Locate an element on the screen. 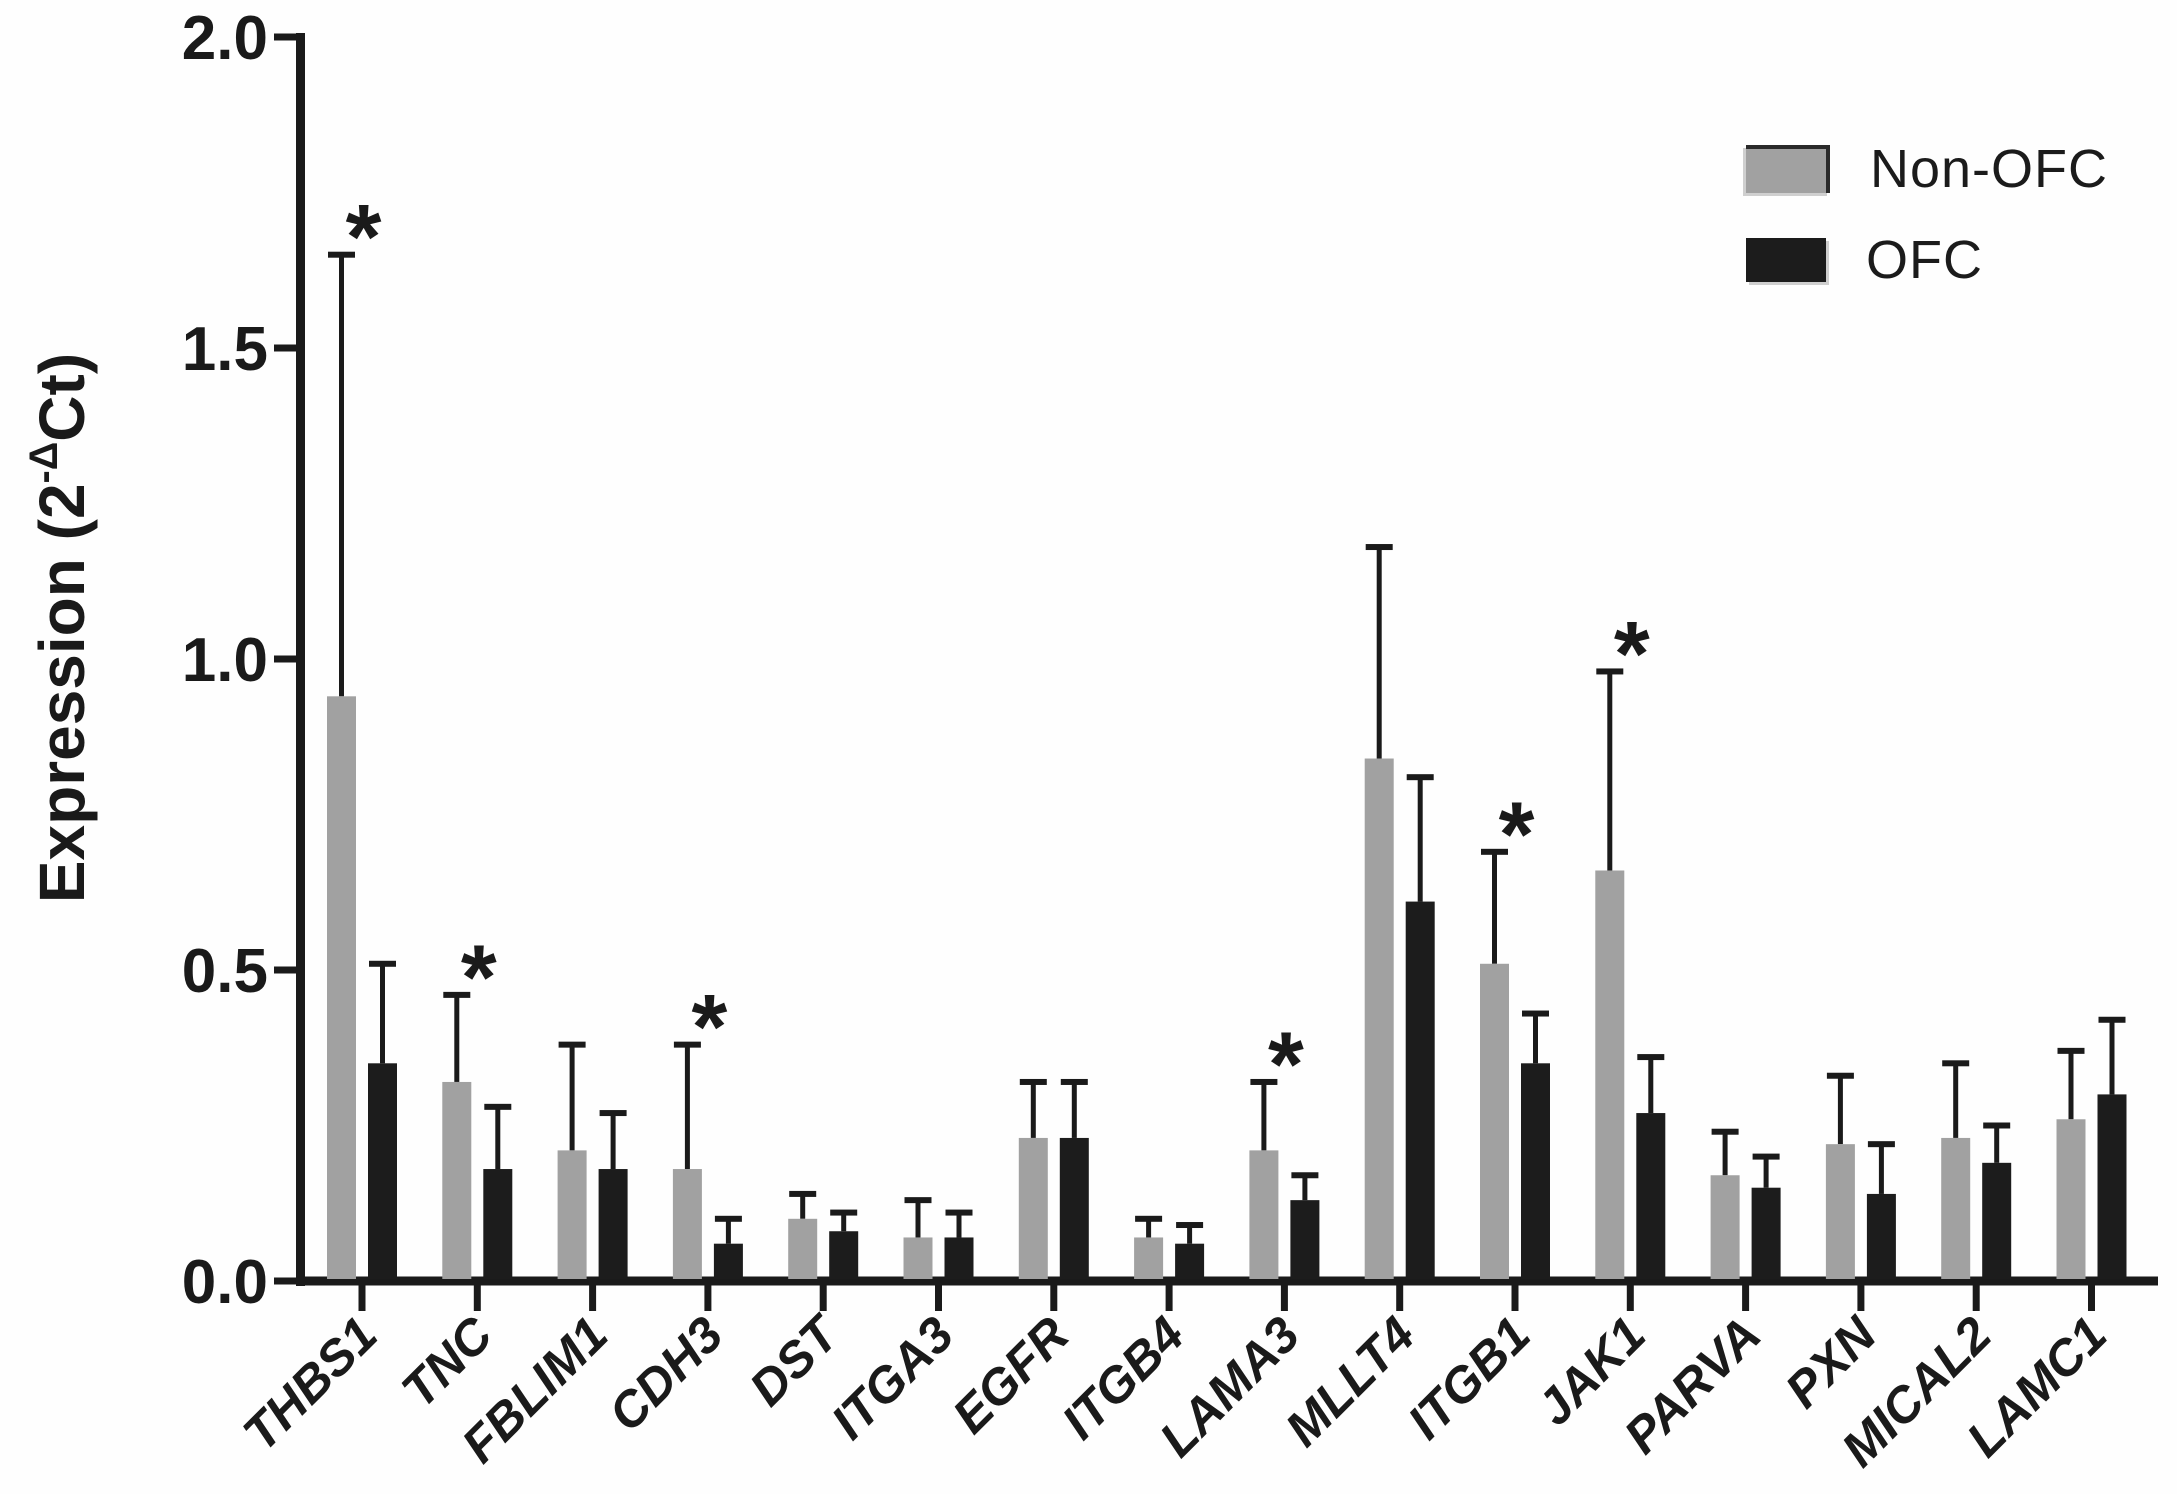 The height and width of the screenshot is (1494, 2177). error-cap-OFC-LAMC1 is located at coordinates (2112, 1019).